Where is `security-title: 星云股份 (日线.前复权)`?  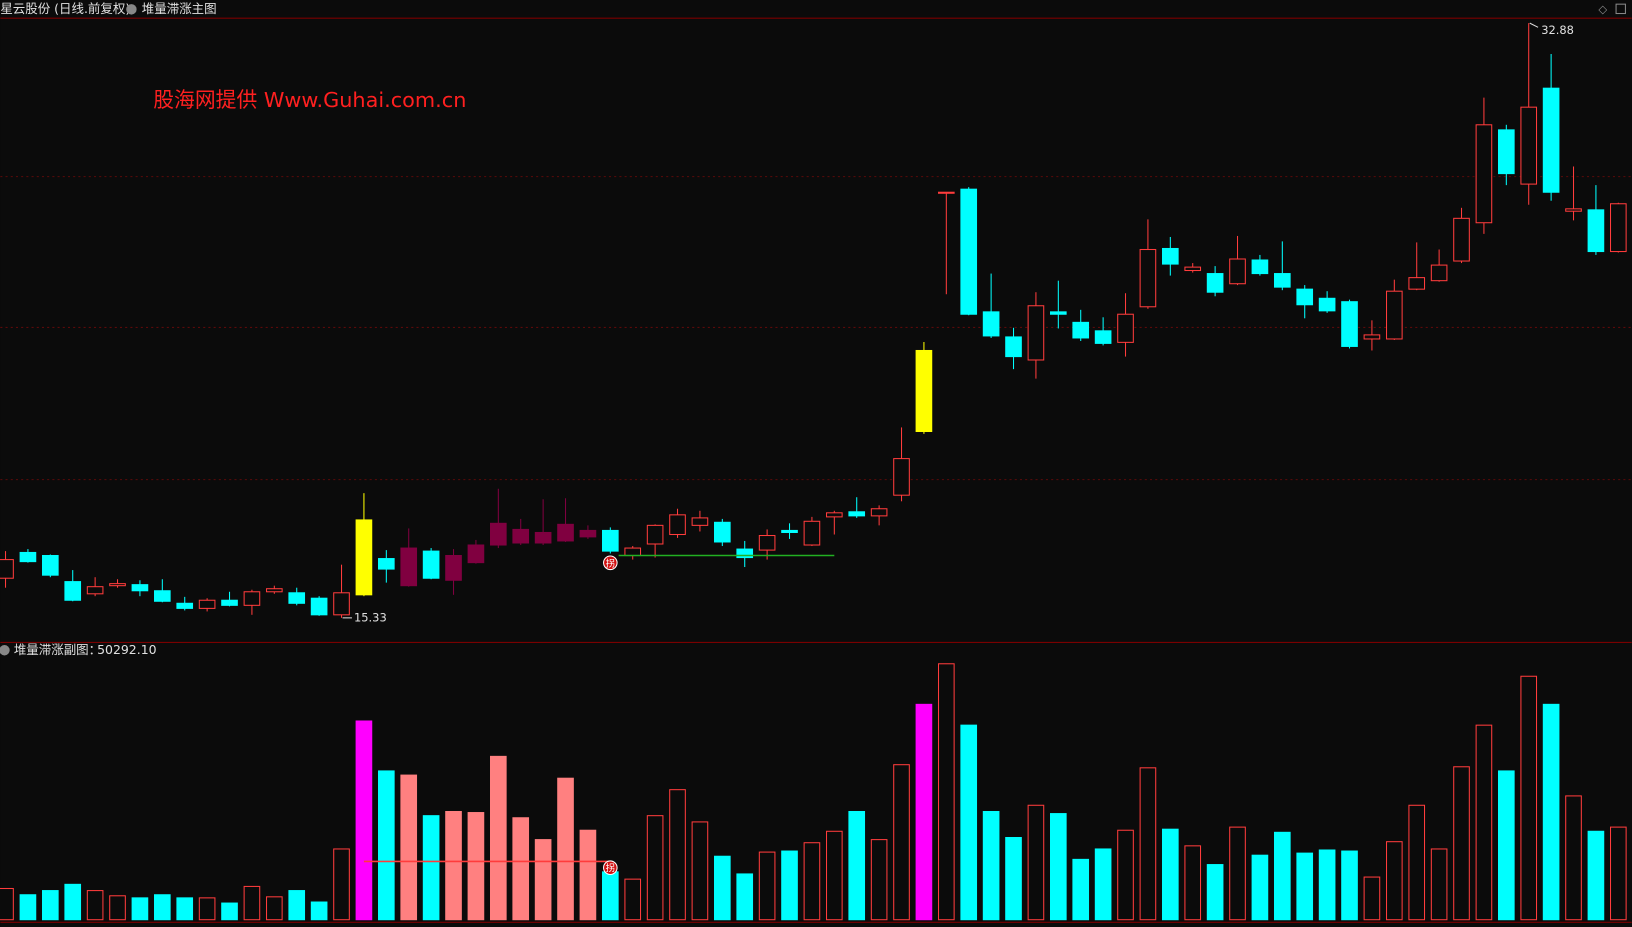
security-title: 星云股份 (日线.前复权) is located at coordinates (65, 8).